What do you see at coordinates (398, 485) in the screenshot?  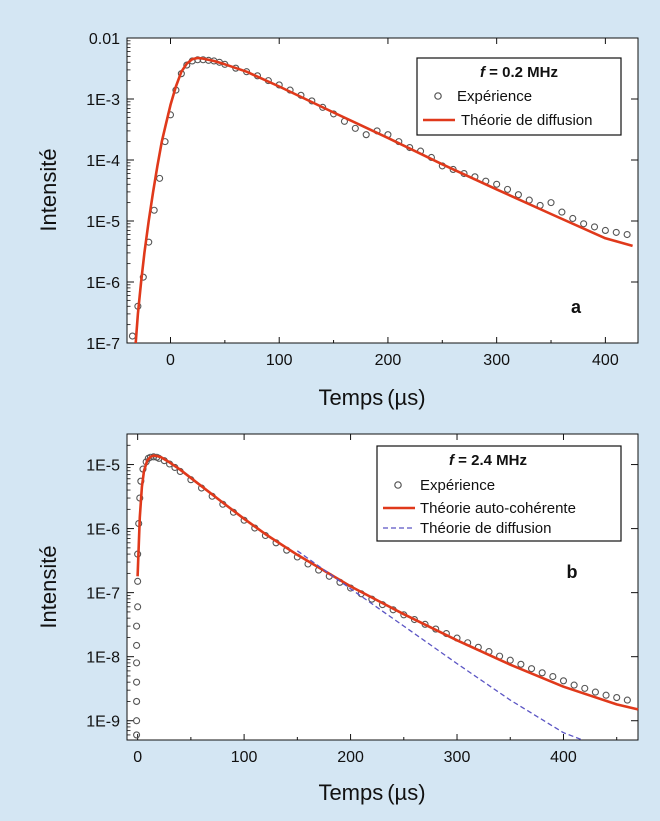 I see `panel-b-legend-marker-experience` at bounding box center [398, 485].